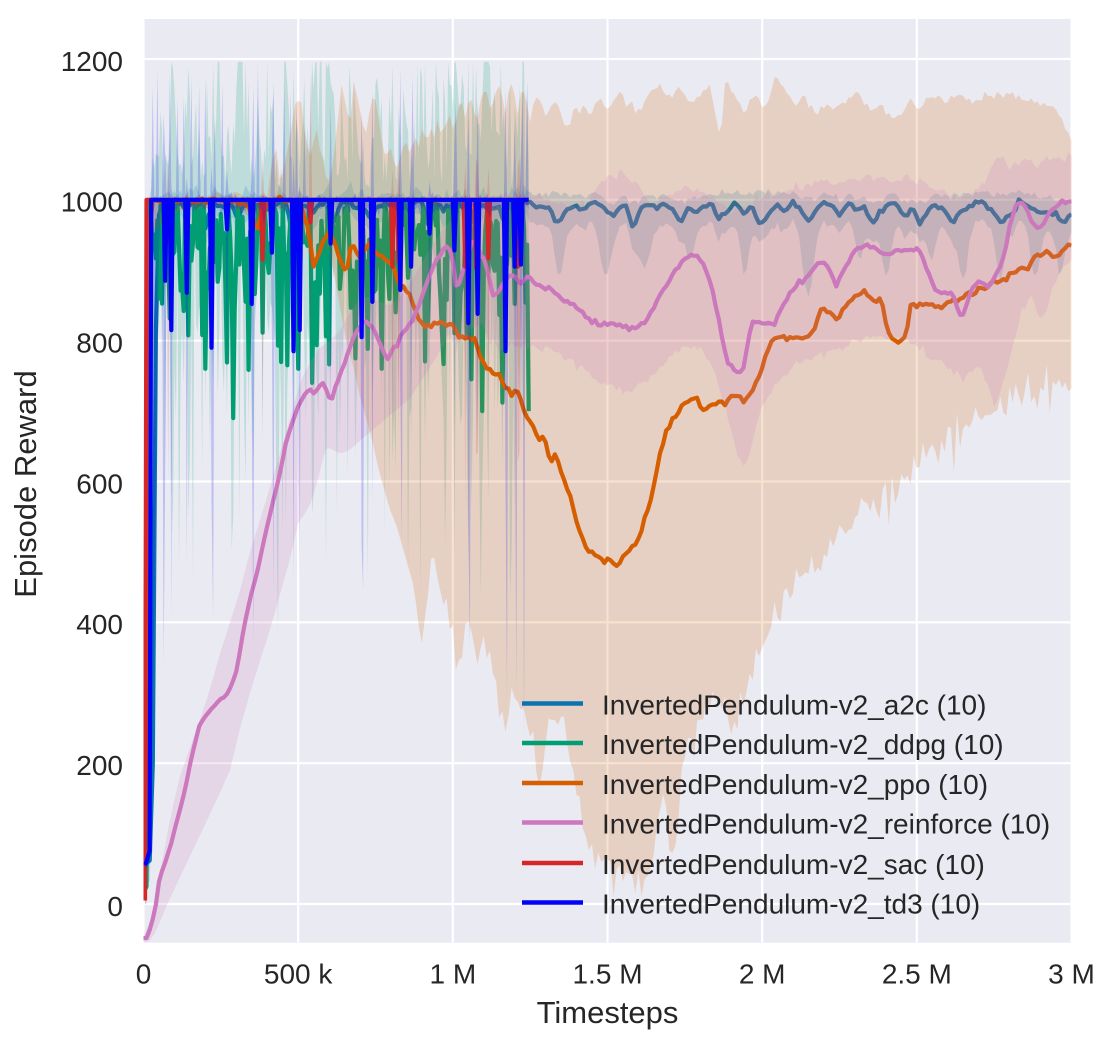  Describe the element at coordinates (791, 904) in the screenshot. I see `svg-text: InvertedPendulum-v2_td3 (10)` at that location.